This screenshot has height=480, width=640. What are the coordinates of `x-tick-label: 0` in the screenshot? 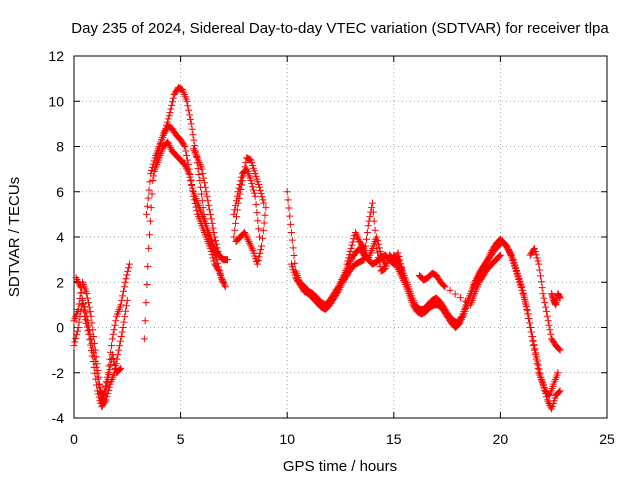 It's located at (74, 439).